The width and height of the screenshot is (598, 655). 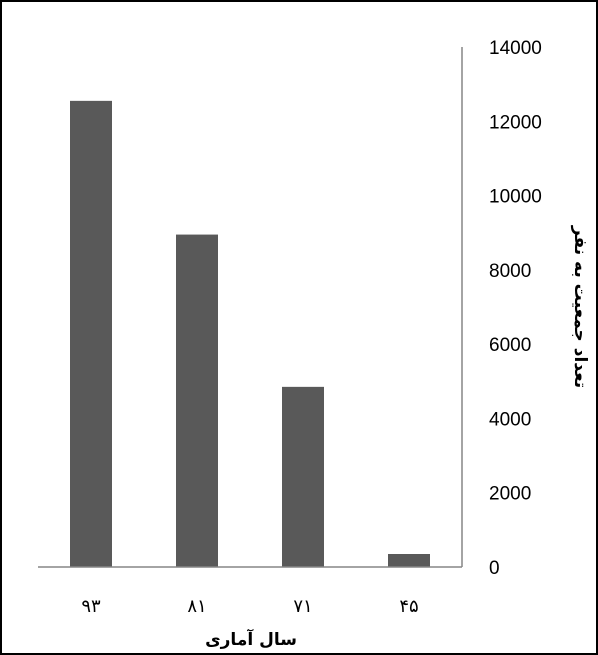 What do you see at coordinates (580, 306) in the screenshot?
I see `y-axis-title: تعداد جمعیت به نفر` at bounding box center [580, 306].